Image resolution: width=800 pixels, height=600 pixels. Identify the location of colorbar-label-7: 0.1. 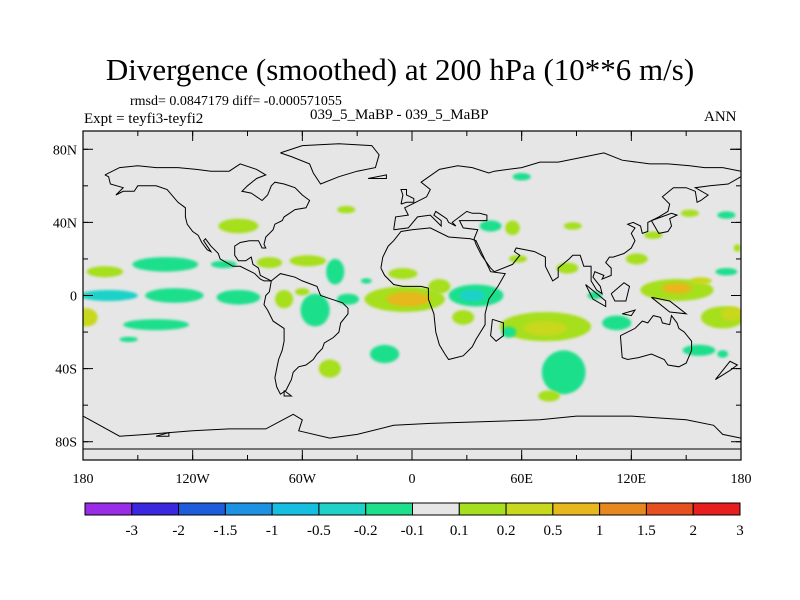
(459, 531).